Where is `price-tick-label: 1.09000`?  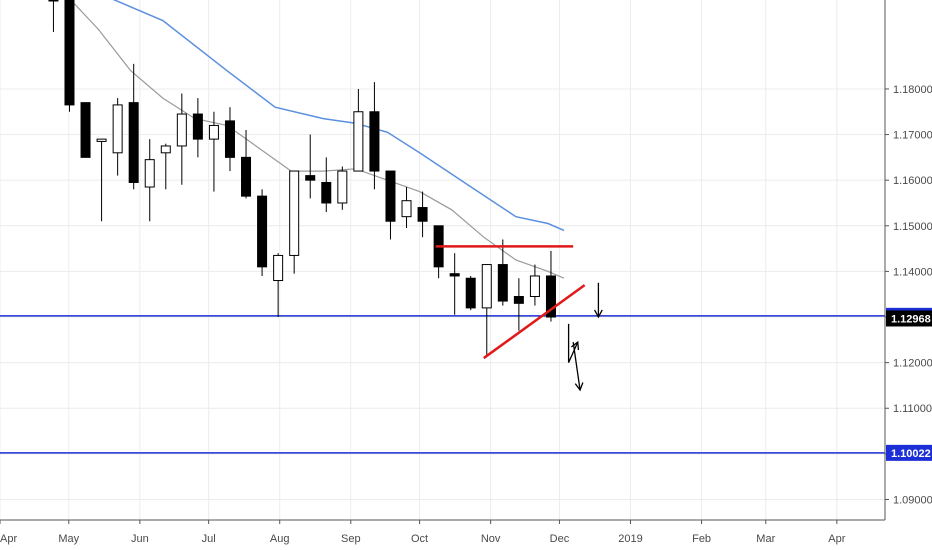 price-tick-label: 1.09000 is located at coordinates (912, 500).